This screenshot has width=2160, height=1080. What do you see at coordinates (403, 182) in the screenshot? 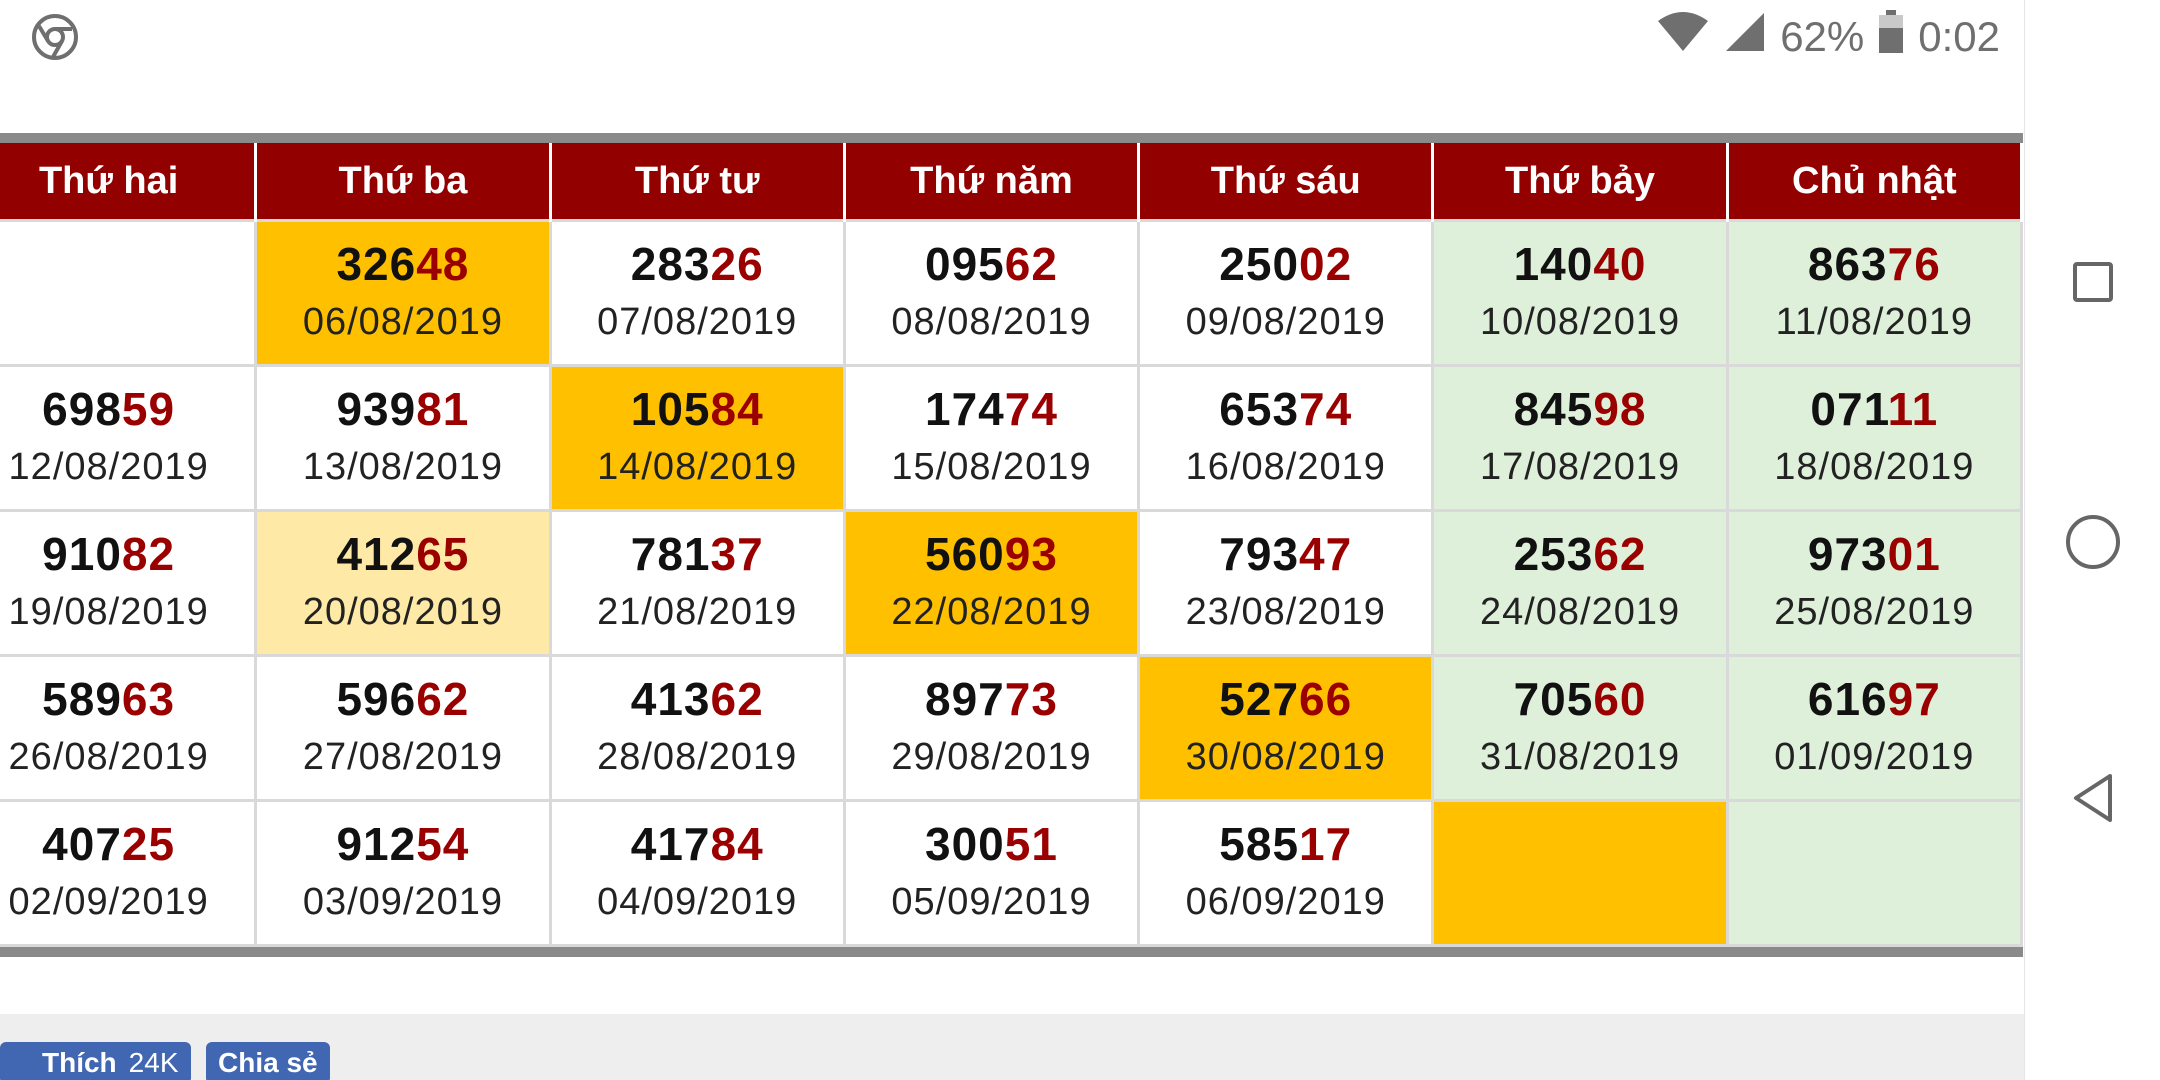
I see `header-tuesday: Thứ ba` at bounding box center [403, 182].